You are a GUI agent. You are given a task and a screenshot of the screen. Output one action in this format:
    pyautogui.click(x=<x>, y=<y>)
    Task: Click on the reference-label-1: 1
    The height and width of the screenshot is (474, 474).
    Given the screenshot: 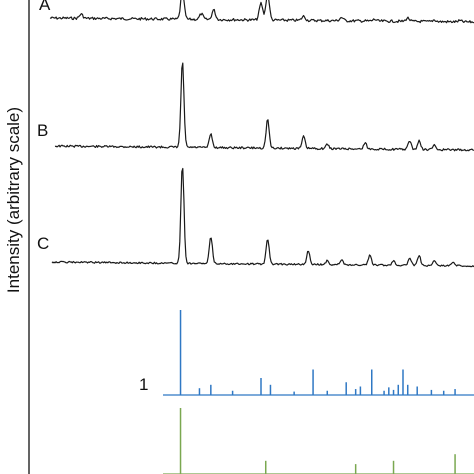 What is the action you would take?
    pyautogui.click(x=143, y=384)
    